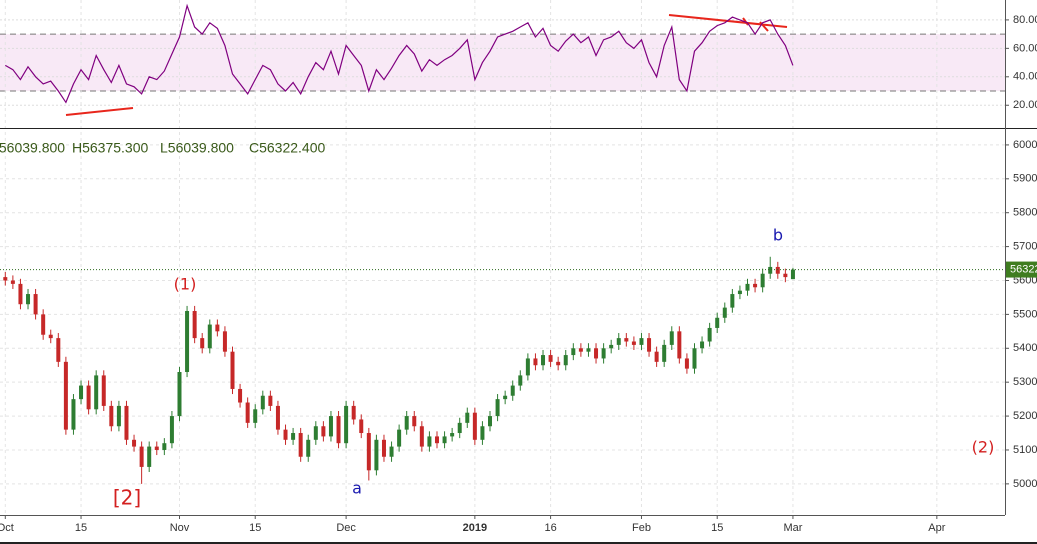 This screenshot has width=1037, height=544. I want to click on y-tick-label: 52000.00, so click(1025, 416).